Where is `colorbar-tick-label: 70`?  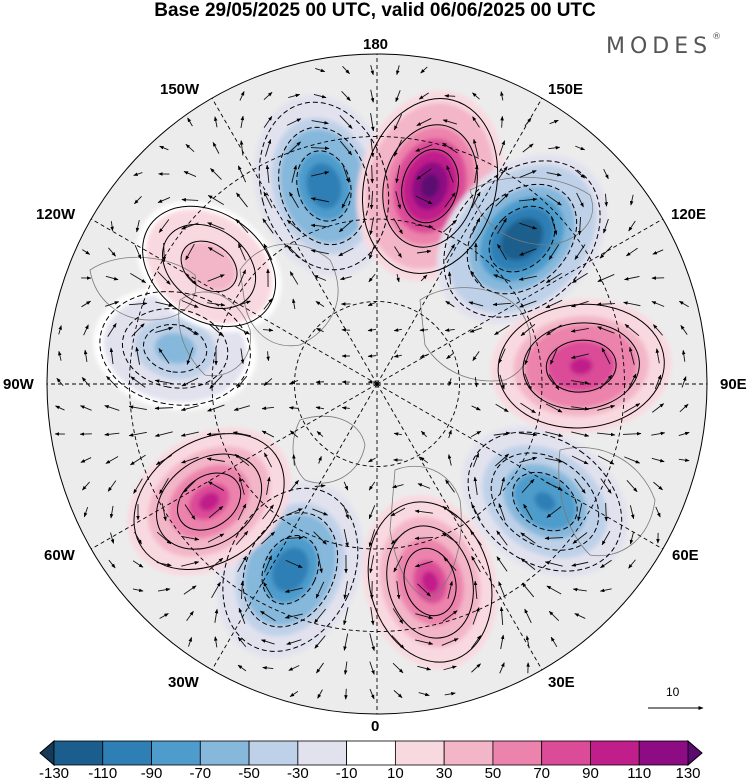
colorbar-tick-label: 70 is located at coordinates (542, 773).